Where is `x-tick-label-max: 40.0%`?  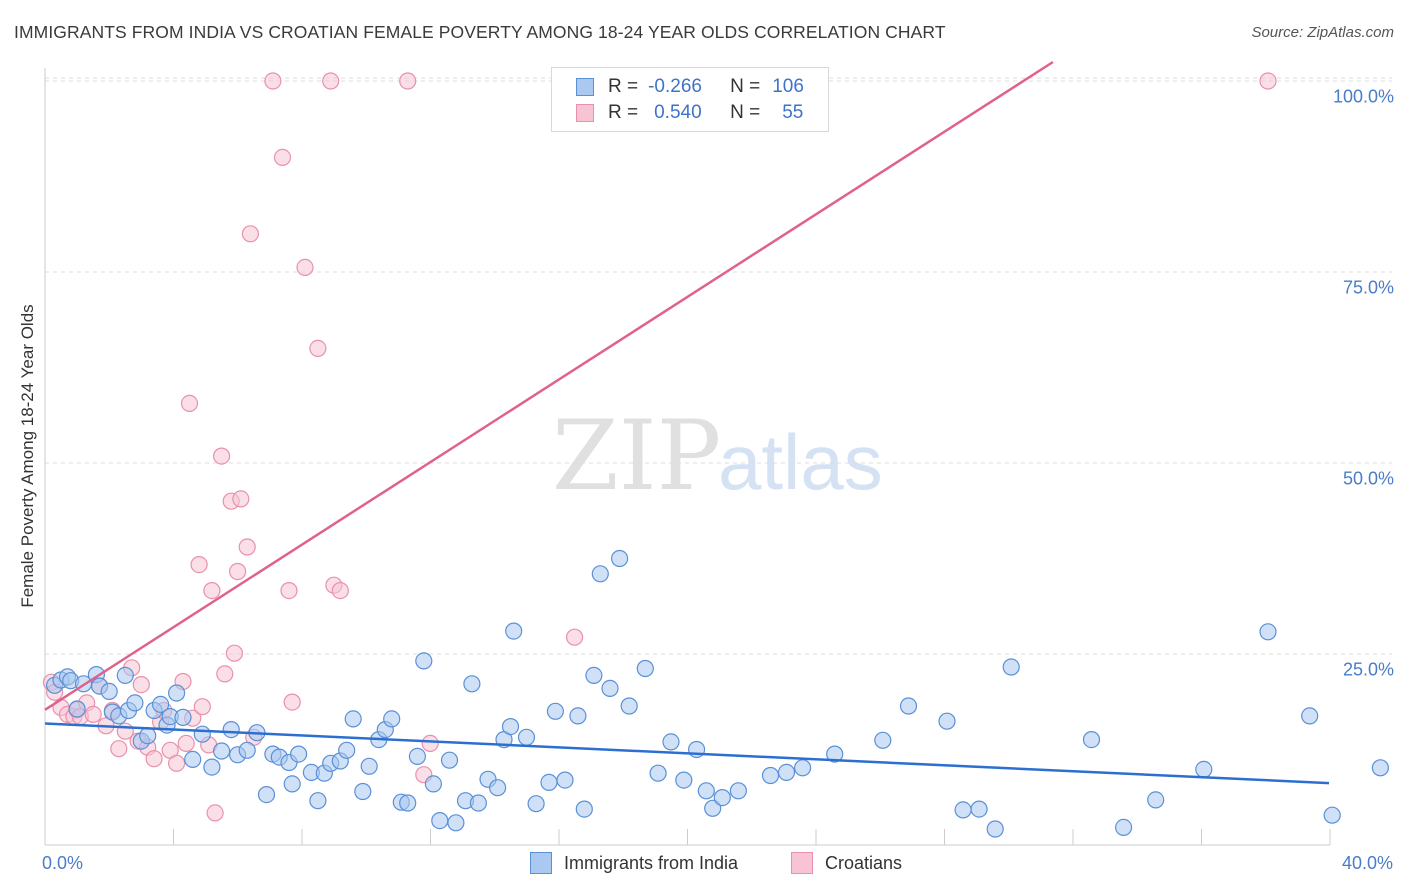 x-tick-label-max: 40.0% is located at coordinates (1367, 863).